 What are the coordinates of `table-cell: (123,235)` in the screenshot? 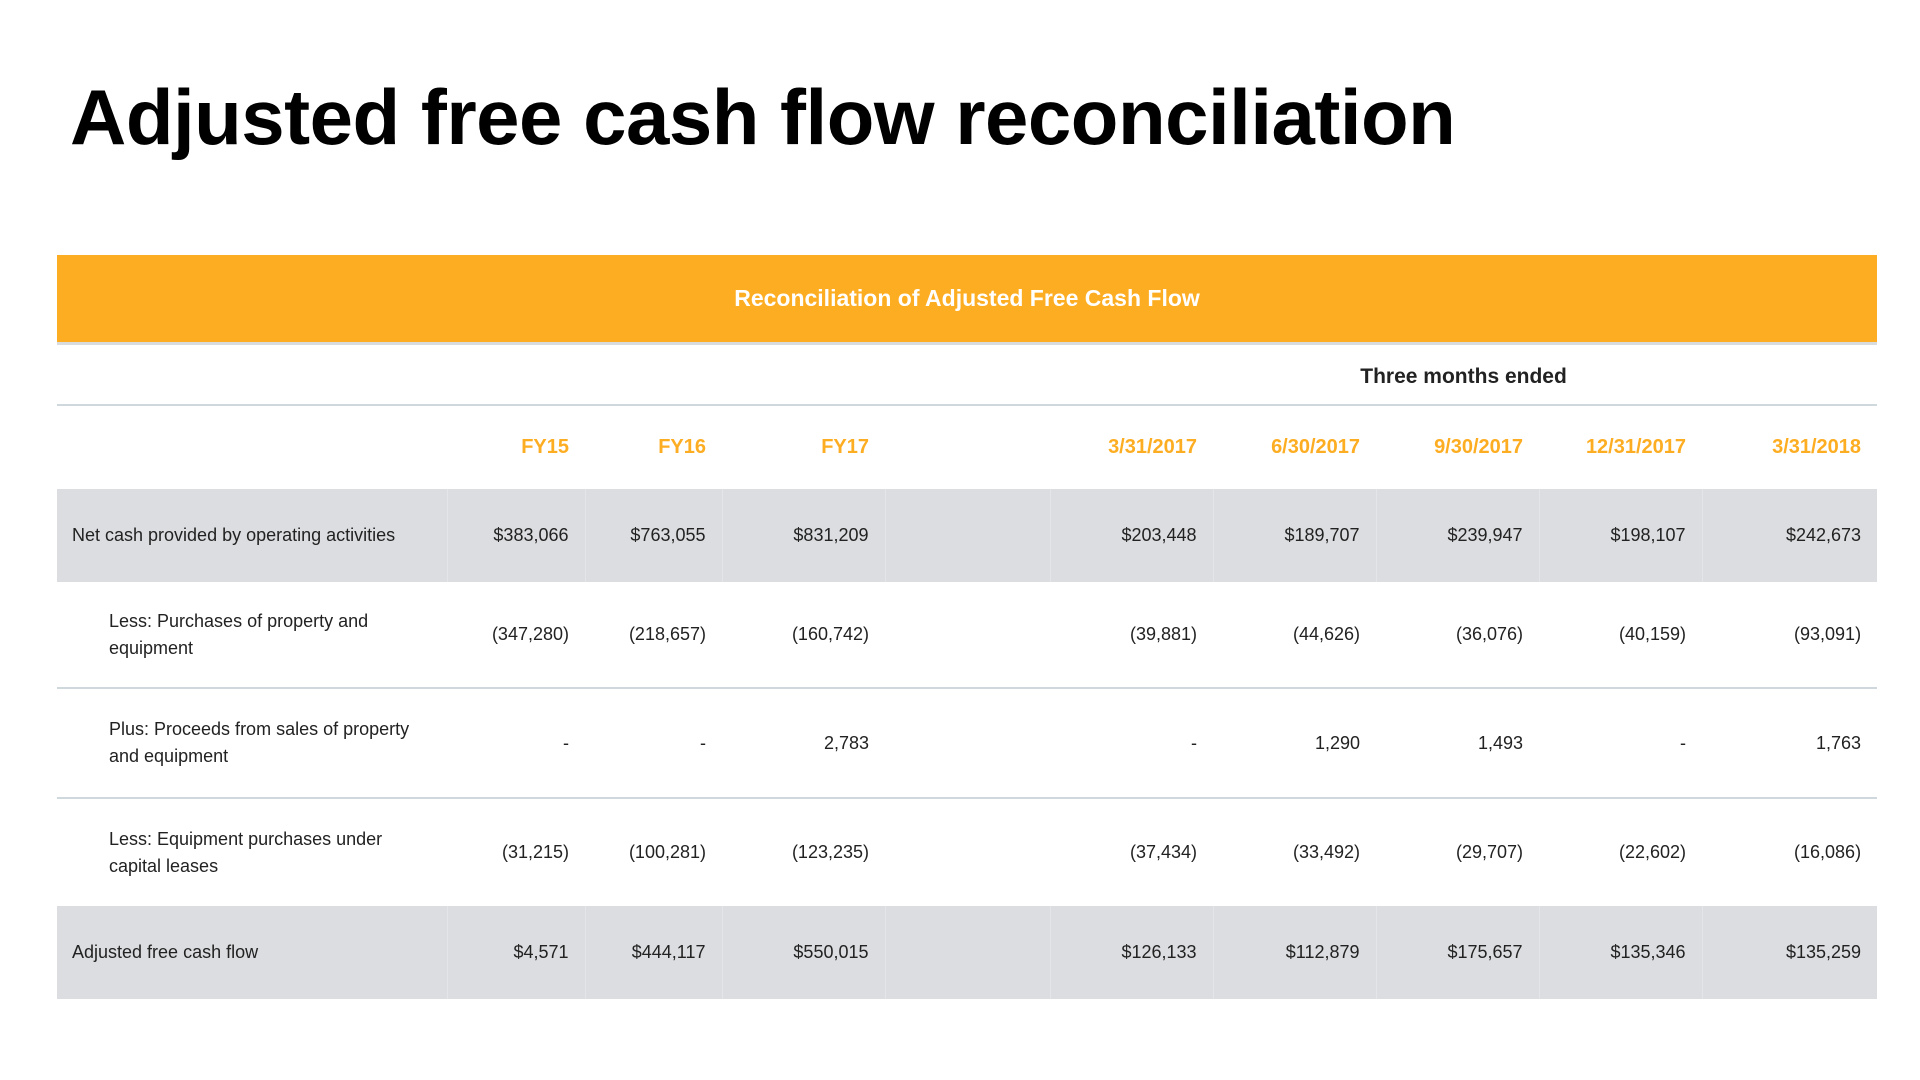 It's located at (803, 852).